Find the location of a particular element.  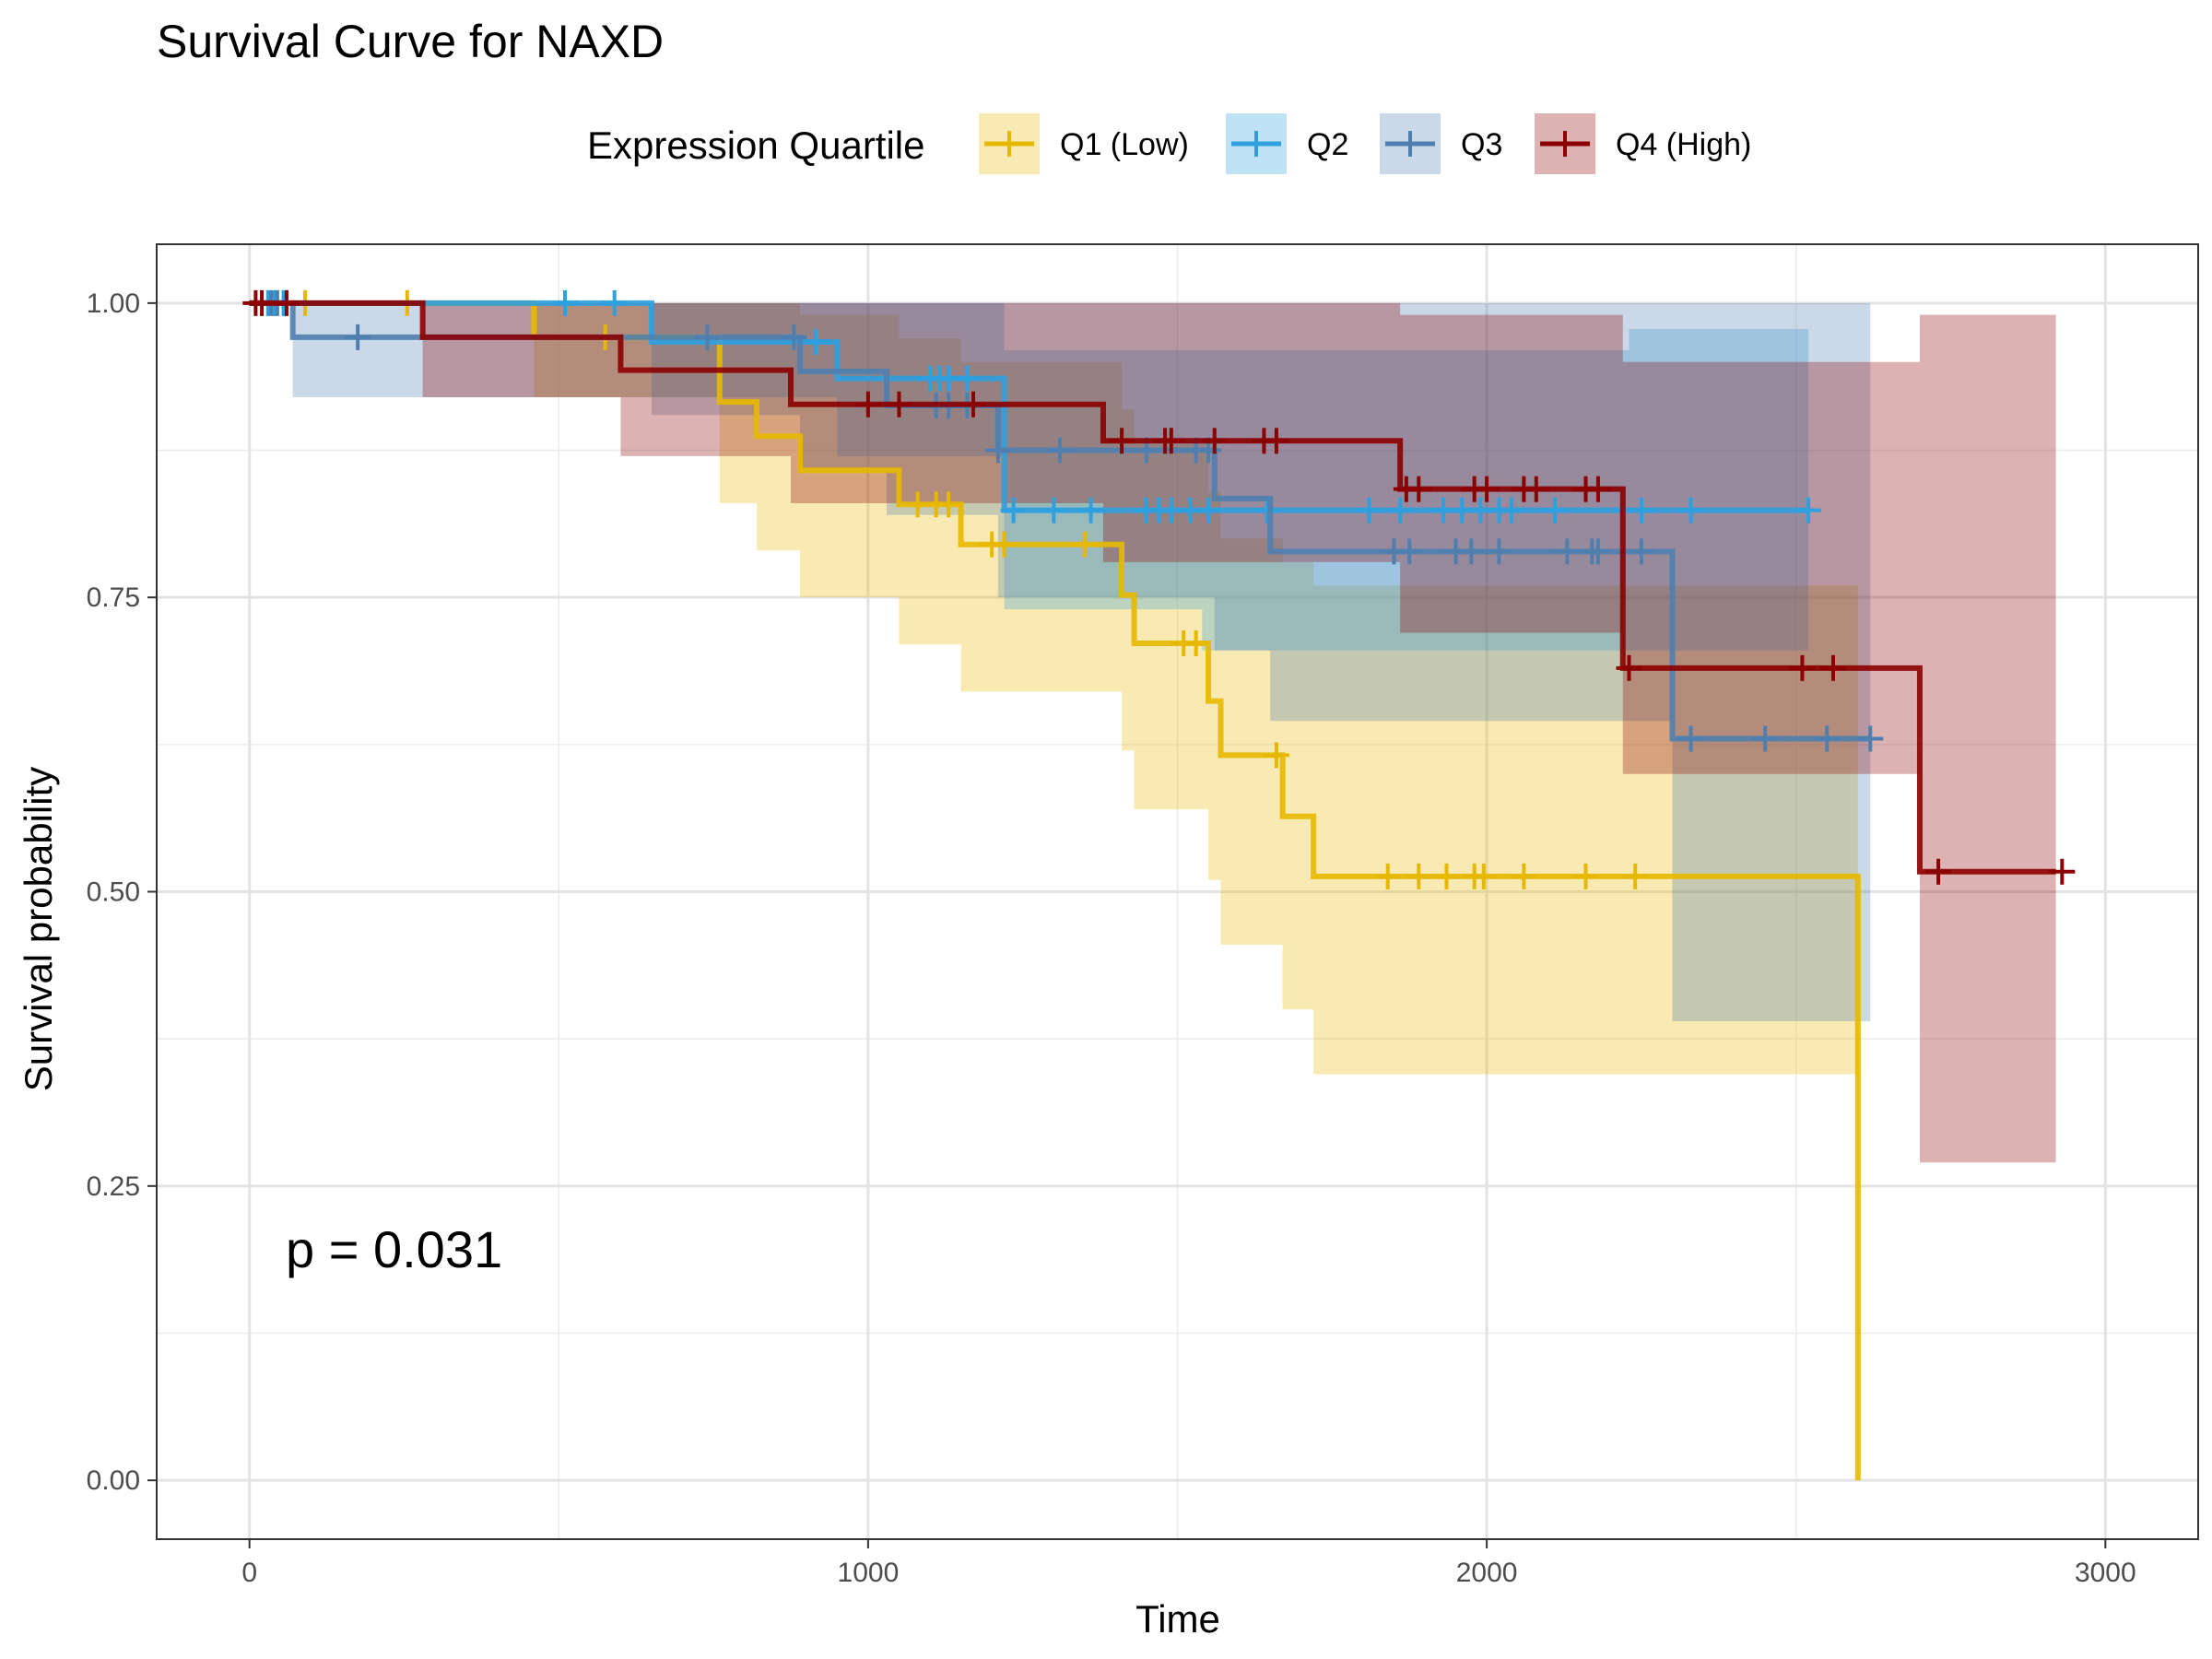

y-tick-label: 0.75 is located at coordinates (113, 597).